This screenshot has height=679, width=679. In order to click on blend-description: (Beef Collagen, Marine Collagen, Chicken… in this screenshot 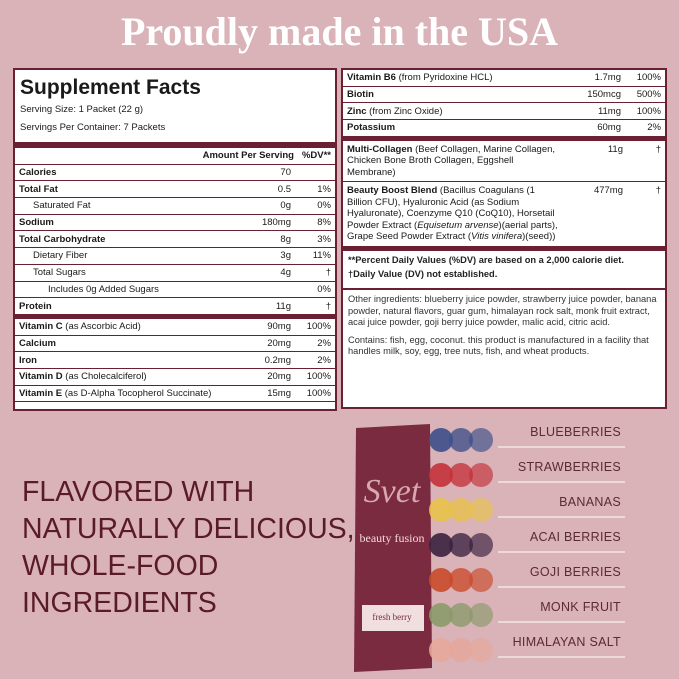, I will do `click(451, 160)`.